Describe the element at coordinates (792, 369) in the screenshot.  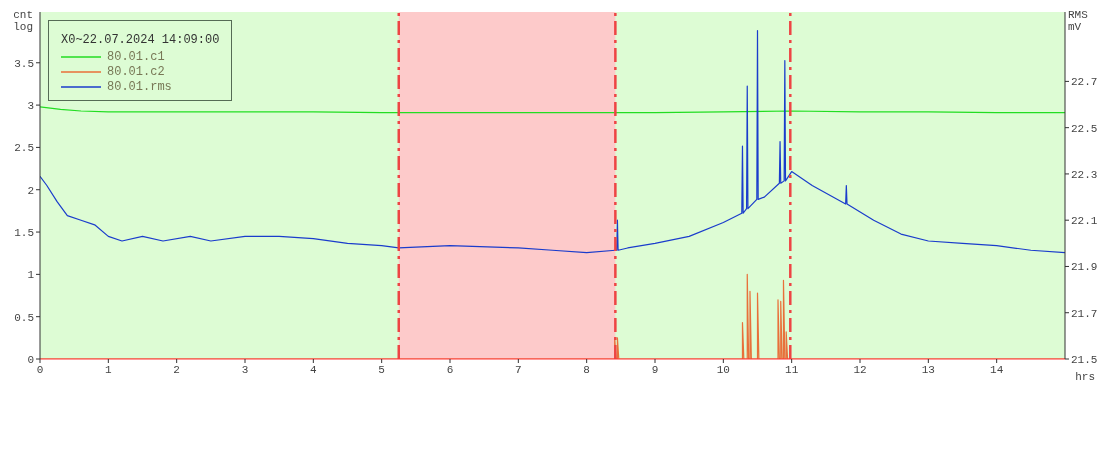
I see `x-tick-label: 11` at that location.